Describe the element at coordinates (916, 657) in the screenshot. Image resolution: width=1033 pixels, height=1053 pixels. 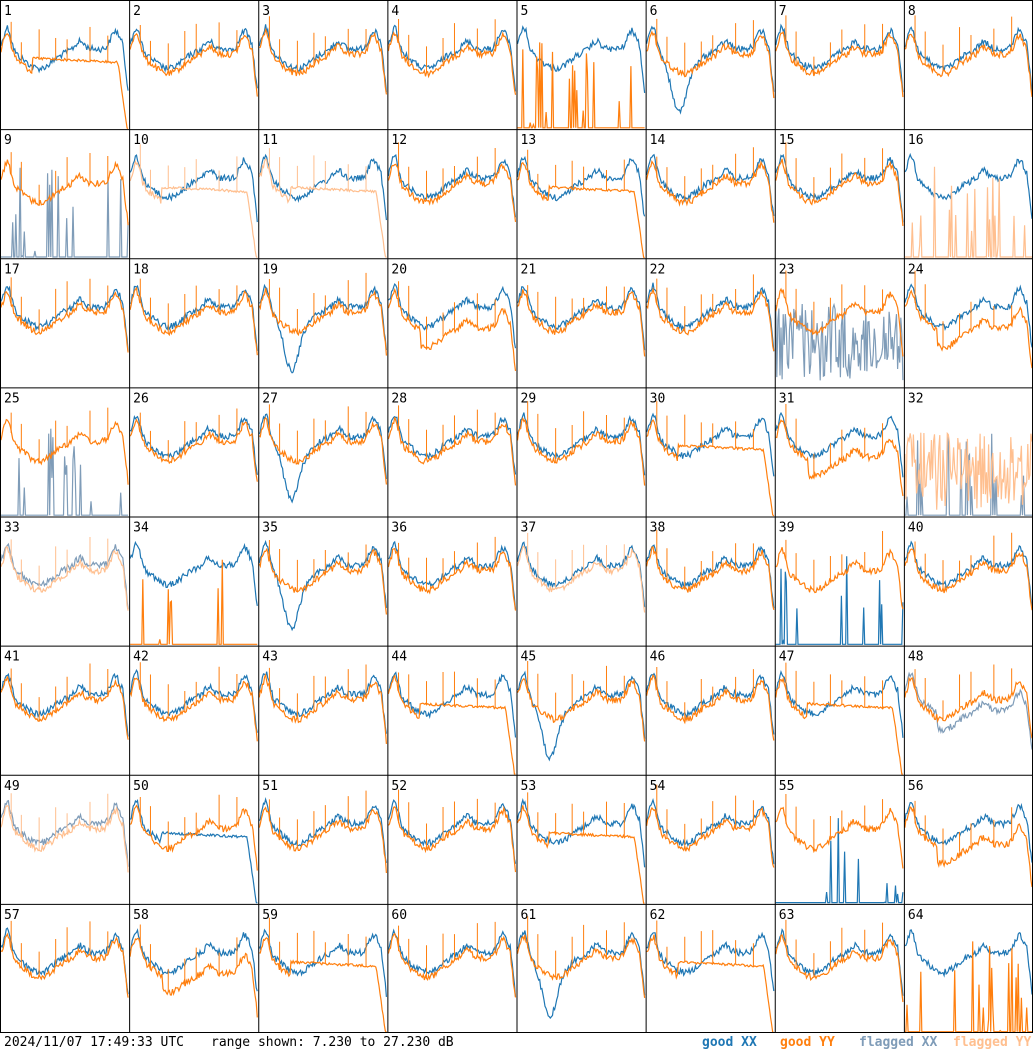
I see `panel-label: 48` at that location.